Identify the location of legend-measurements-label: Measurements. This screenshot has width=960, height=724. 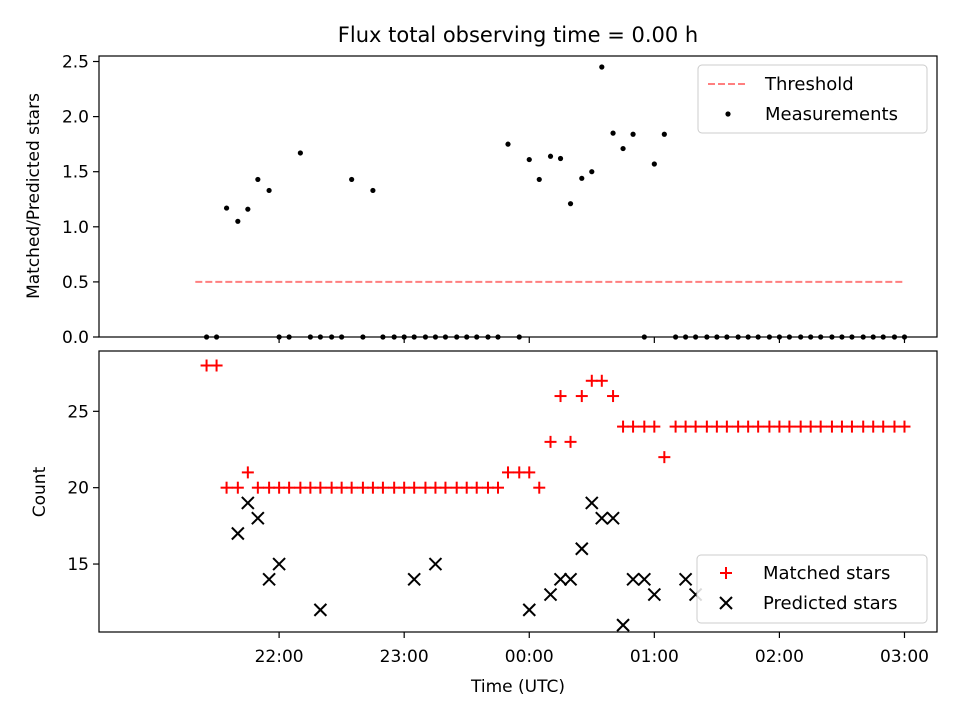
(831, 114).